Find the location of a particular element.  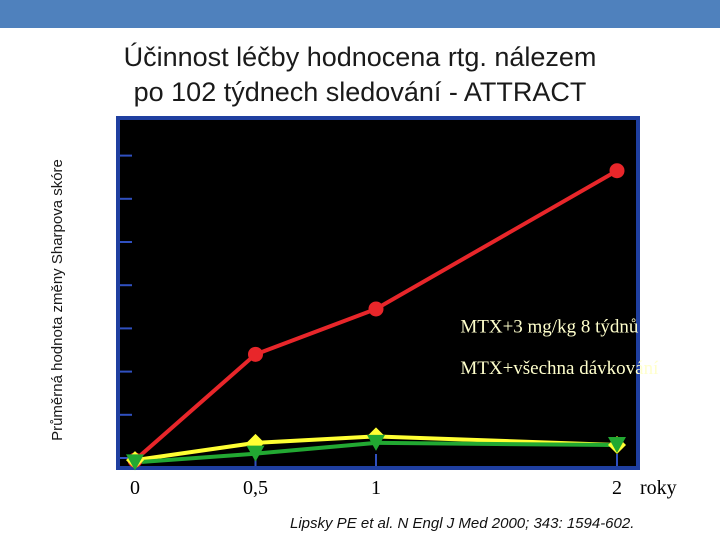

y-tick-label-6: 12 is located at coordinates (96, 200).